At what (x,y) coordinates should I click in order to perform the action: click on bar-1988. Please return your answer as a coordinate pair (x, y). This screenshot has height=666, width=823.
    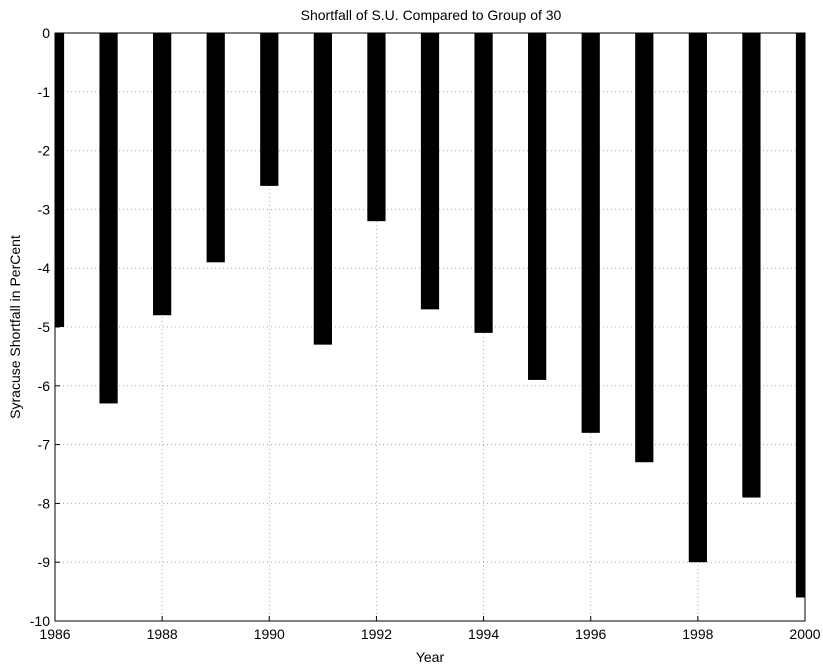
    Looking at the image, I should click on (162, 174).